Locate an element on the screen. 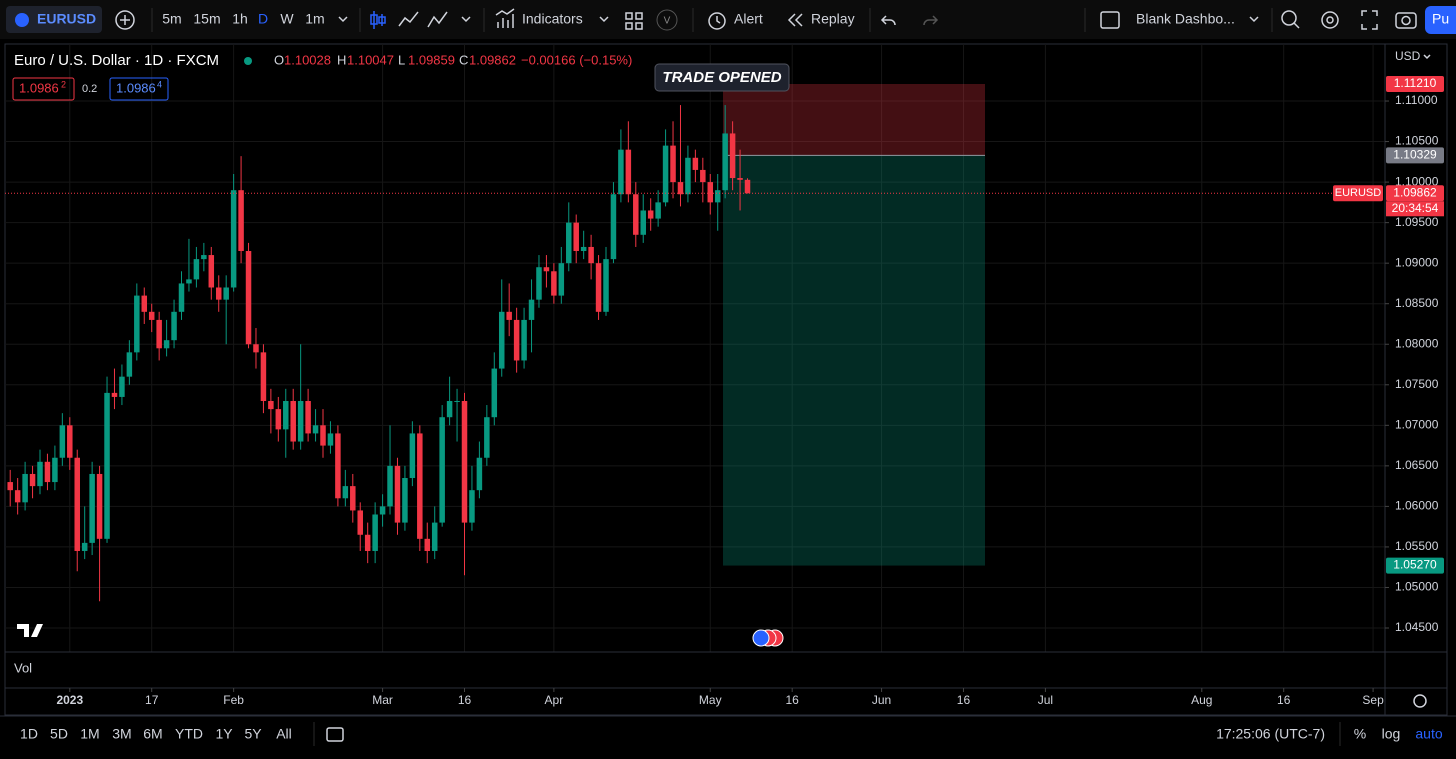  volume-badge-circle is located at coordinates (667, 20).